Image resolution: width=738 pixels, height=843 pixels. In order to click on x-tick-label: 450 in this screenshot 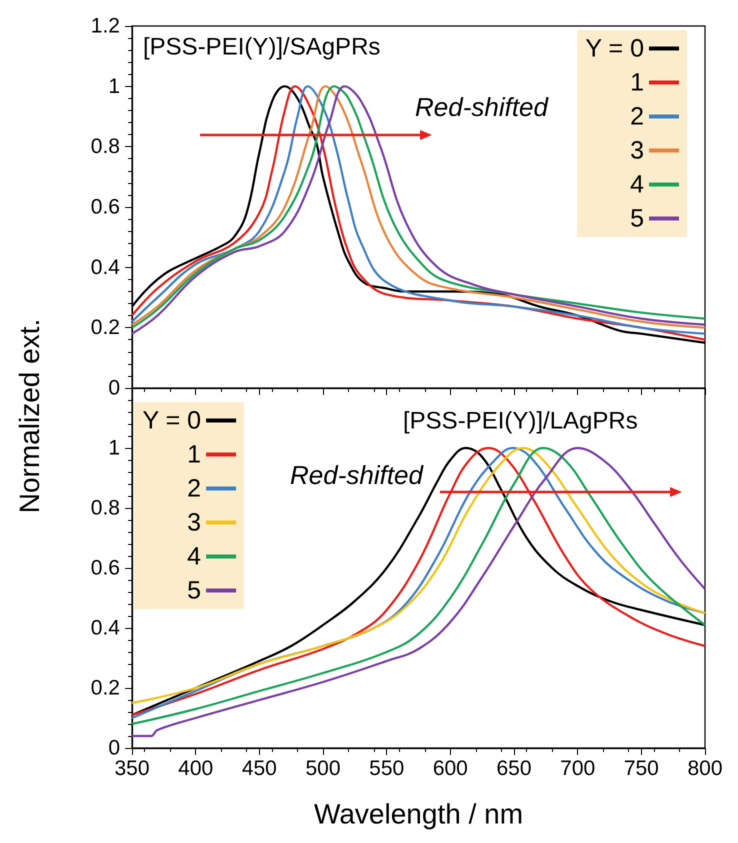, I will do `click(259, 768)`.